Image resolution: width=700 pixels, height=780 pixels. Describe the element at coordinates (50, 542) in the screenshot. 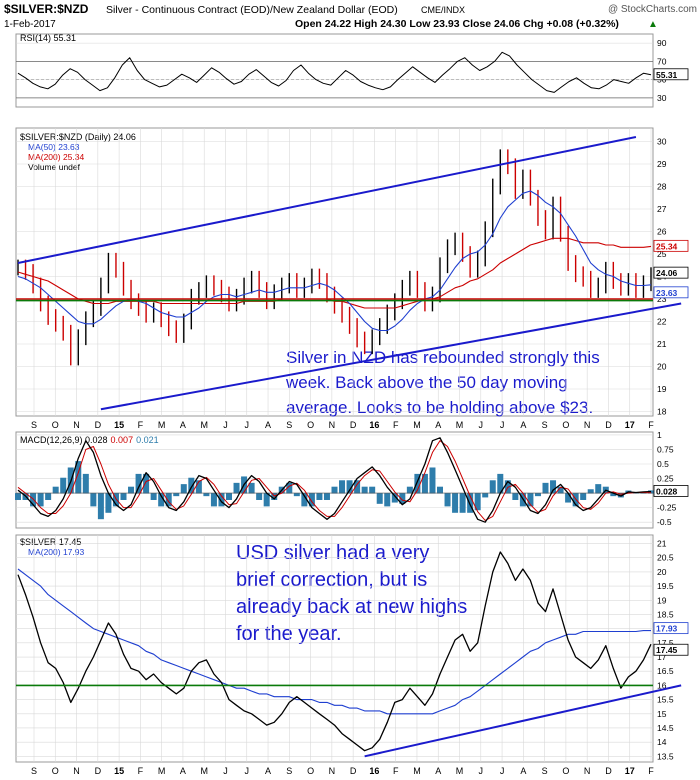

I see `usd-legend: $SILVER 17.45` at that location.